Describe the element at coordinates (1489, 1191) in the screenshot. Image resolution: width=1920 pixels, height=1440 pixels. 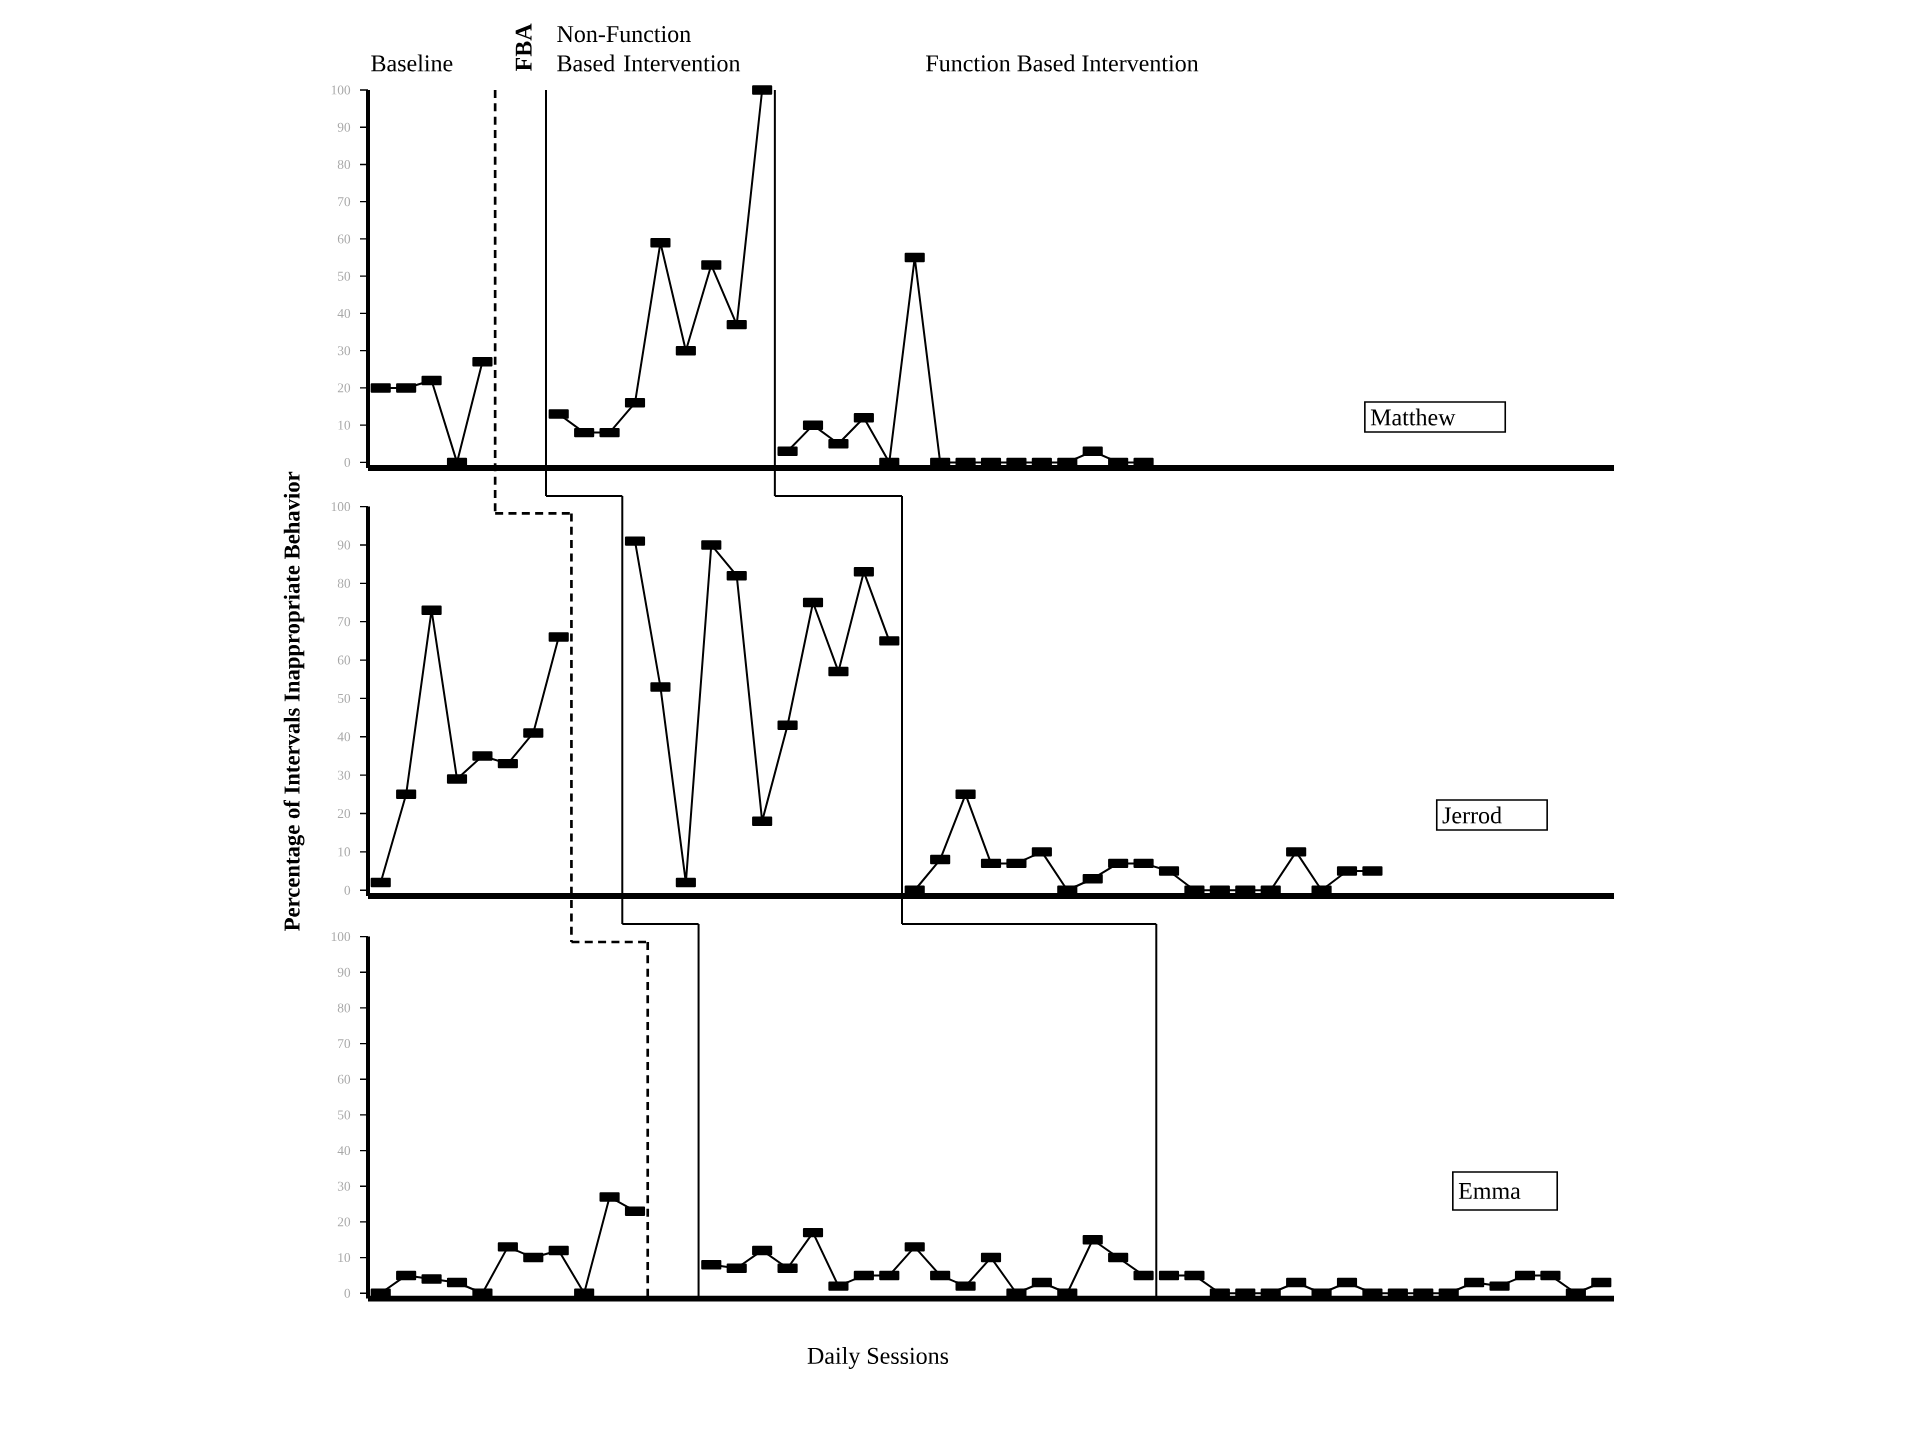
I see `text: Emma` at that location.